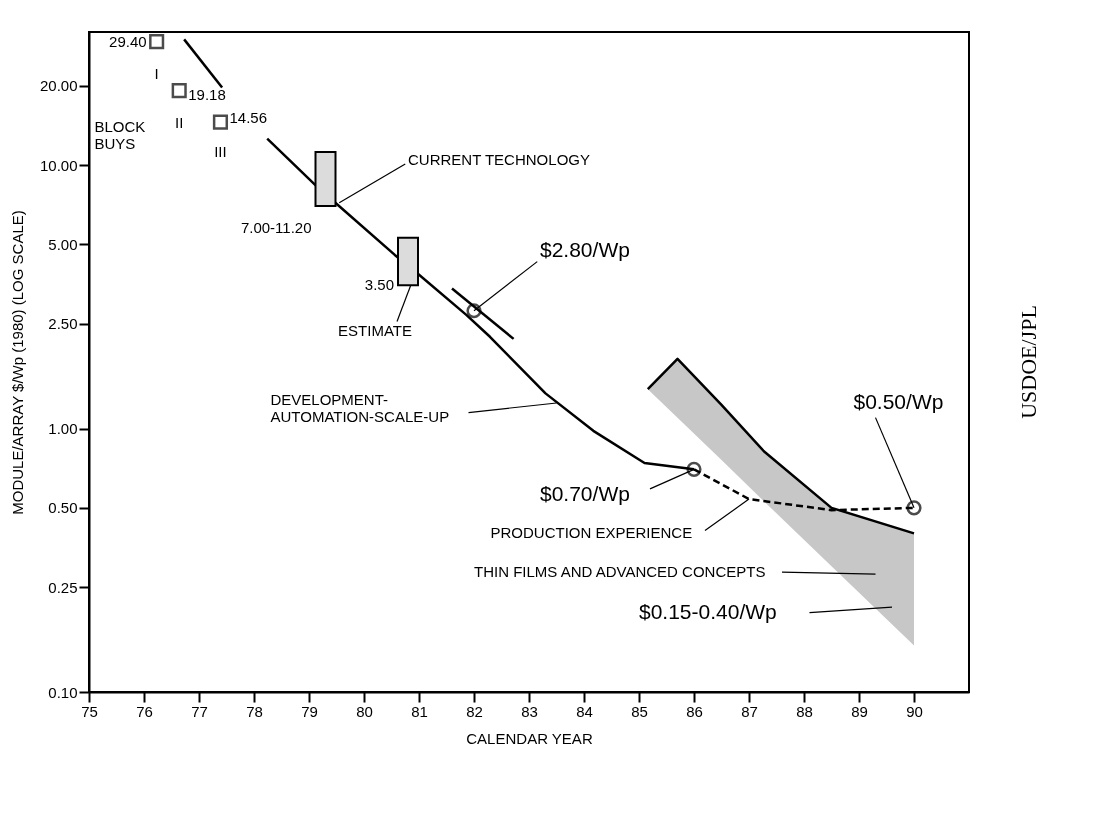 The image size is (1097, 815). What do you see at coordinates (156, 73) in the screenshot?
I see `annotation: I` at bounding box center [156, 73].